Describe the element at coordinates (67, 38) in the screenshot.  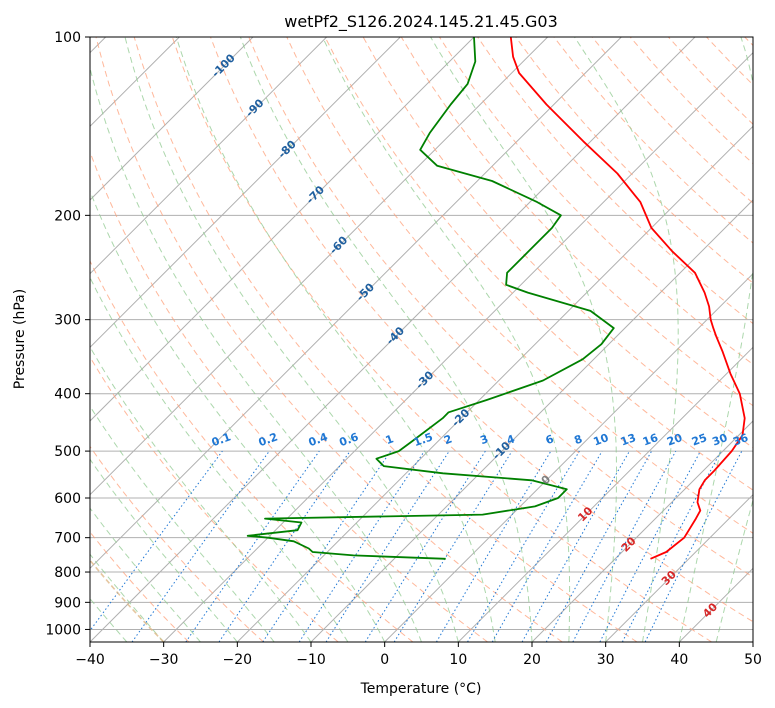
I see `y-tick-label: 100` at that location.